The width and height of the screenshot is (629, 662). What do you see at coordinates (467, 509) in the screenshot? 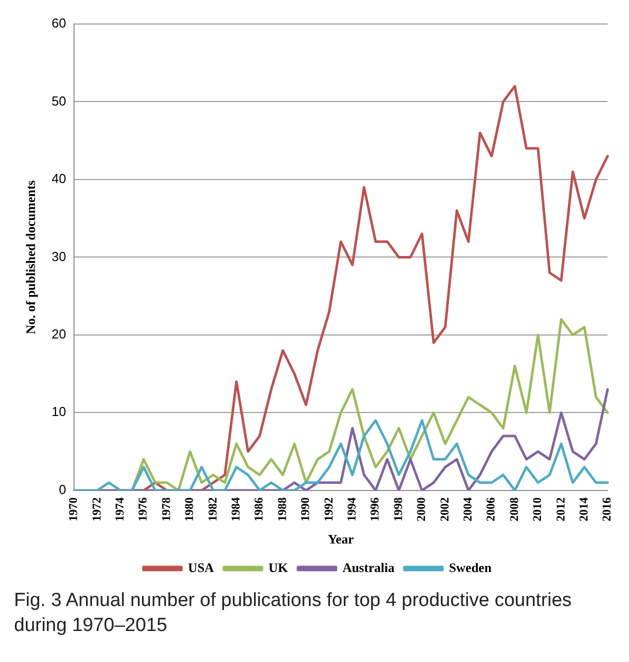
I see `x-tick-label: 2004` at bounding box center [467, 509].